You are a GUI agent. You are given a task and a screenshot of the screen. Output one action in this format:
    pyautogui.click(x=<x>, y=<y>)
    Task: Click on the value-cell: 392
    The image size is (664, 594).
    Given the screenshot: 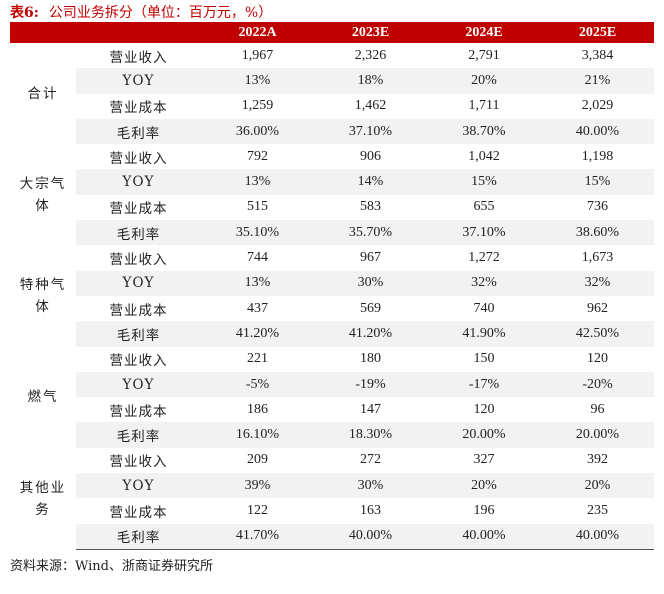 What is the action you would take?
    pyautogui.click(x=597, y=460)
    